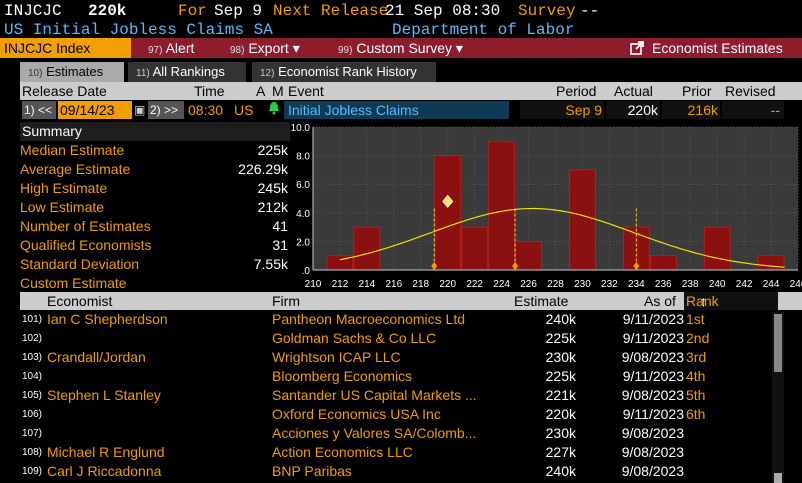 The image size is (802, 483). I want to click on x-tick-label: 220, so click(447, 284).